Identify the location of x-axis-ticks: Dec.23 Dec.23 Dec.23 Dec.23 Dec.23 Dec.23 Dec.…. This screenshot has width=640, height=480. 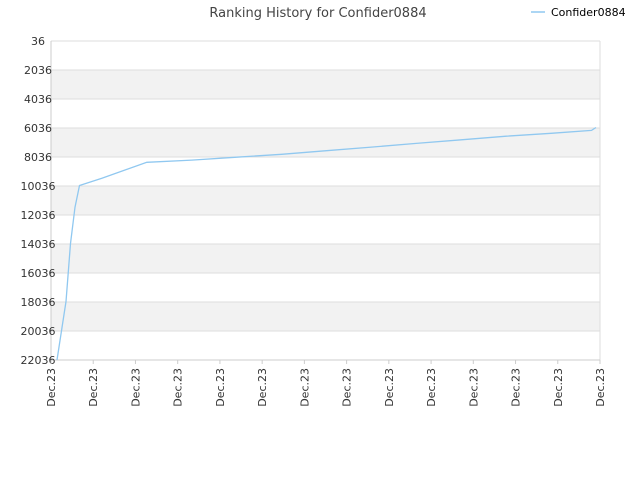
(326, 383).